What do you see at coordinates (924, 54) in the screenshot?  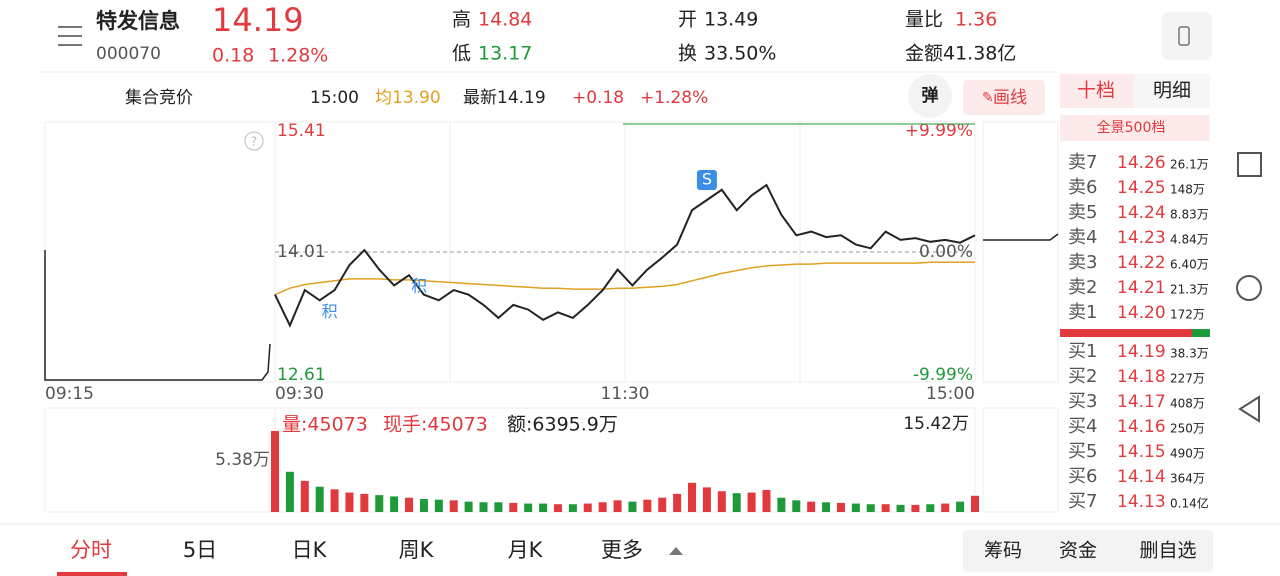 I see `label: 金额` at bounding box center [924, 54].